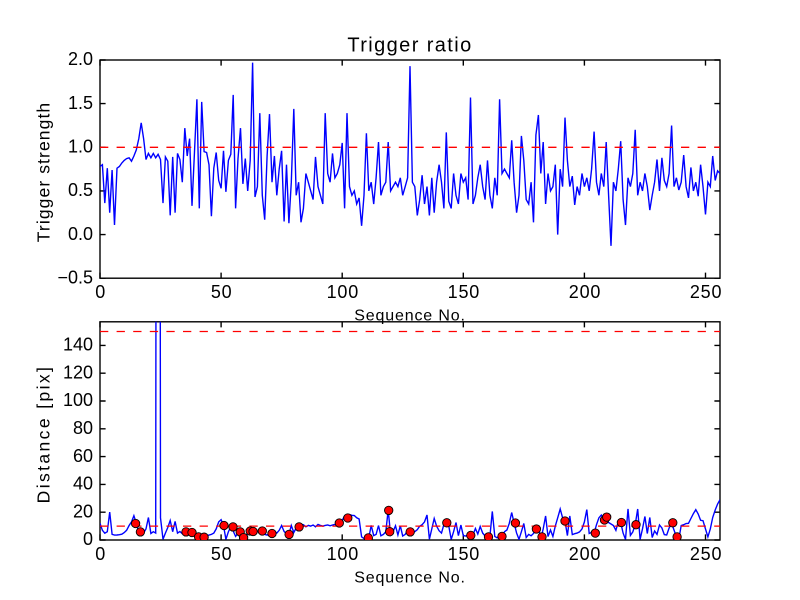 The image size is (800, 600). What do you see at coordinates (80, 59) in the screenshot?
I see `svg-text: 2.0` at bounding box center [80, 59].